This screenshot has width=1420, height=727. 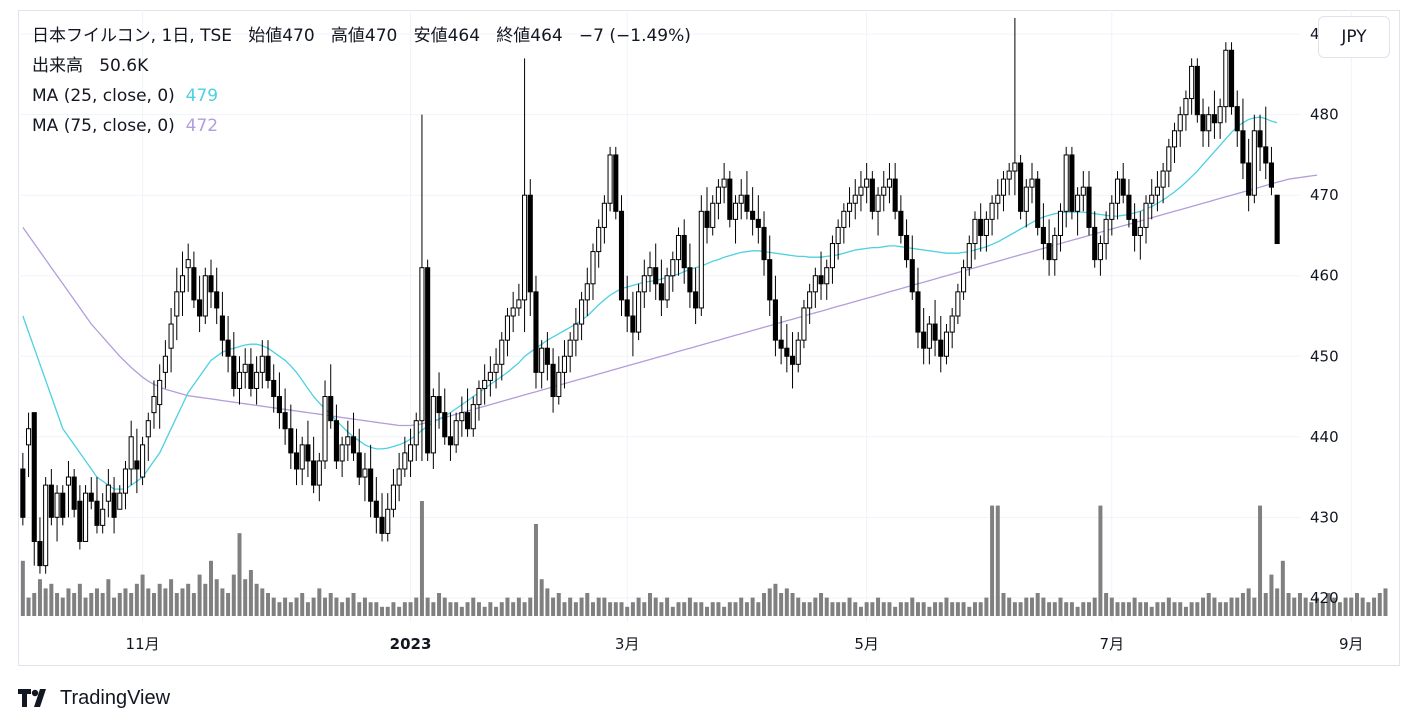 What do you see at coordinates (1354, 37) in the screenshot?
I see `currency-button: JPY` at bounding box center [1354, 37].